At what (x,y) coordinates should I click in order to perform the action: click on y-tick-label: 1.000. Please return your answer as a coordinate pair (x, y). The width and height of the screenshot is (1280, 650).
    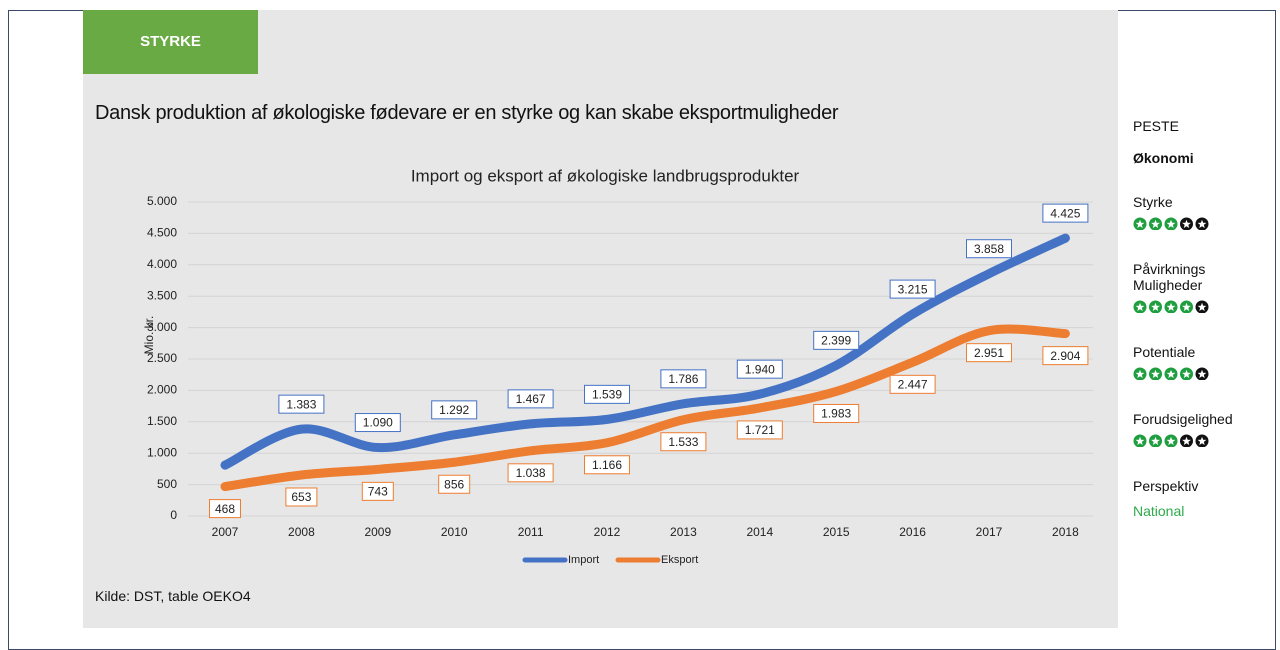
    Looking at the image, I should click on (162, 452).